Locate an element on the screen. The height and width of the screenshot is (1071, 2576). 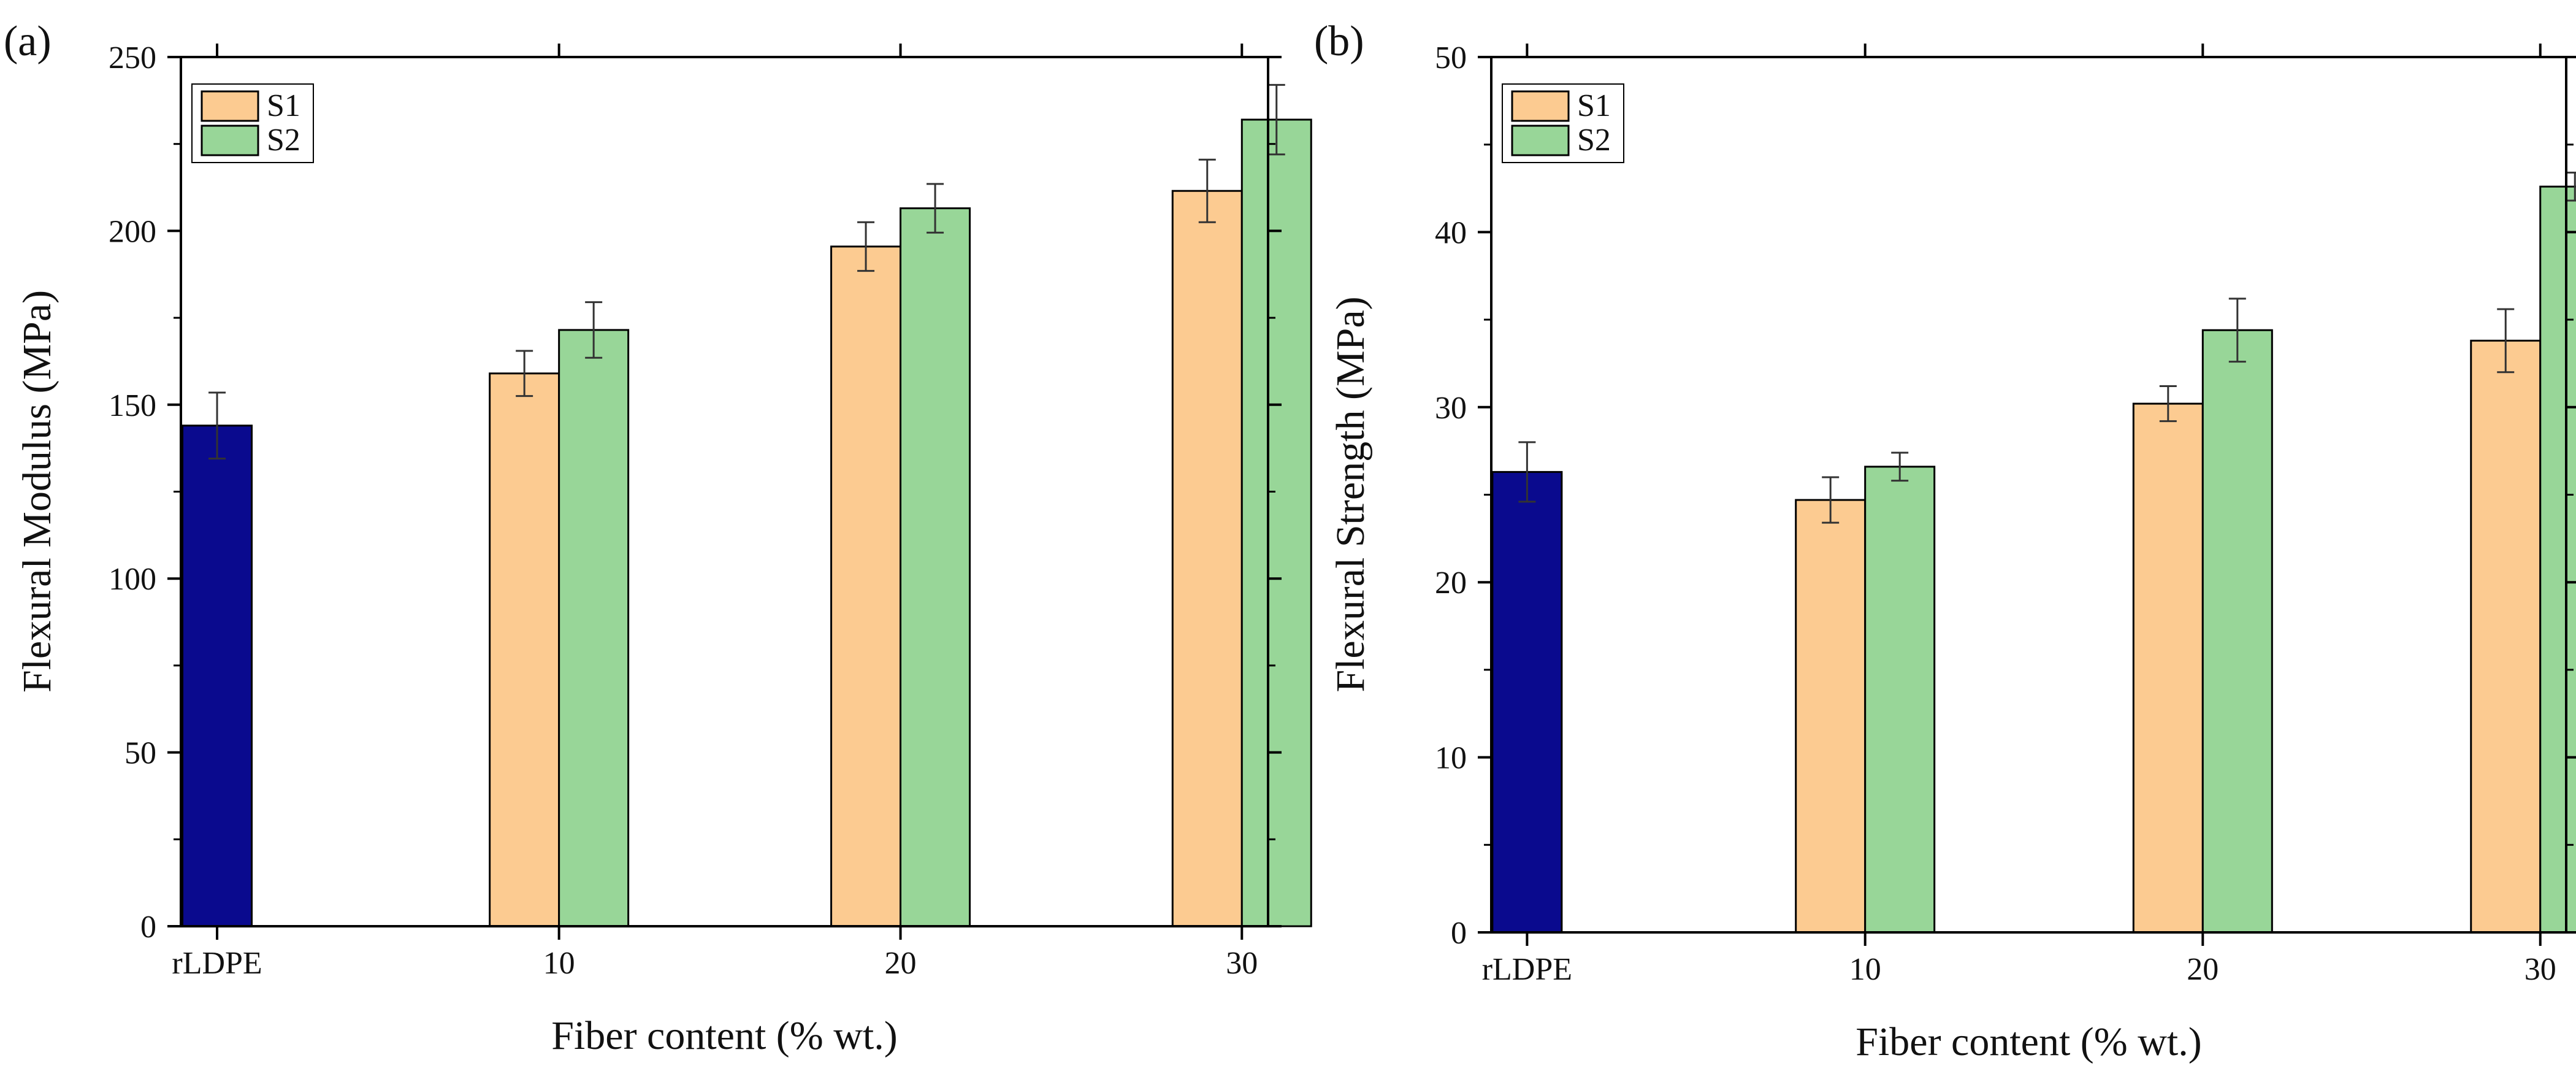
y-tick-label: 100 is located at coordinates (132, 579).